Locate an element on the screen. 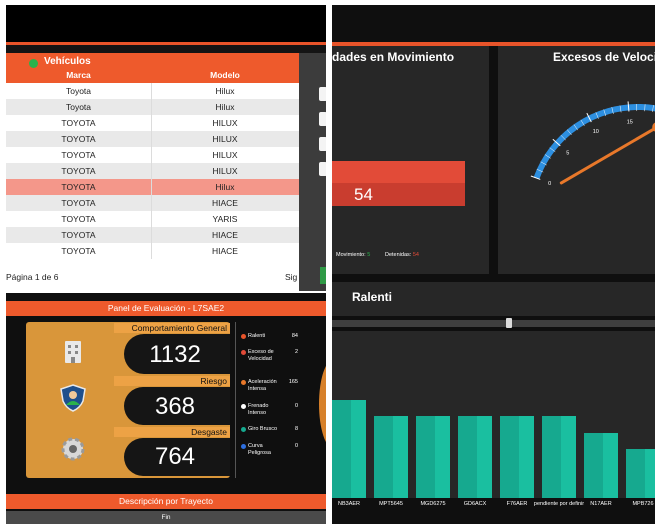 Image resolution: width=660 pixels, height=528 pixels. legend-item-value: 165 is located at coordinates (293, 382).